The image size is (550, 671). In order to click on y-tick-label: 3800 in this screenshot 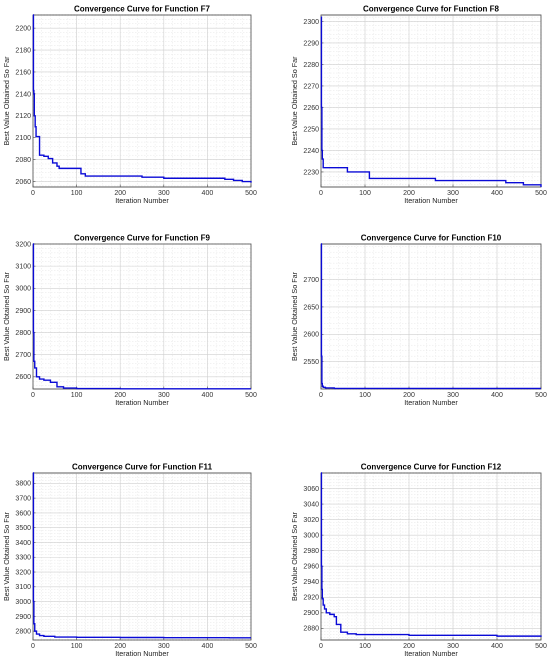, I will do `click(23, 484)`.